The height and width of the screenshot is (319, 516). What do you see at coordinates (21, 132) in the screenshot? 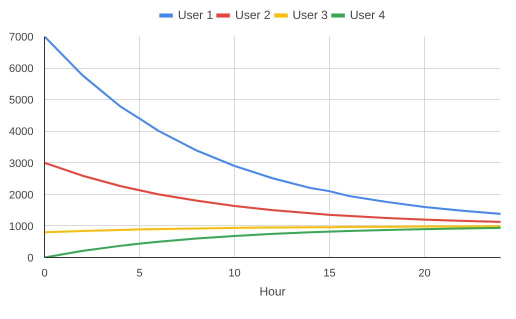
I see `y-tick-label: 4000` at bounding box center [21, 132].